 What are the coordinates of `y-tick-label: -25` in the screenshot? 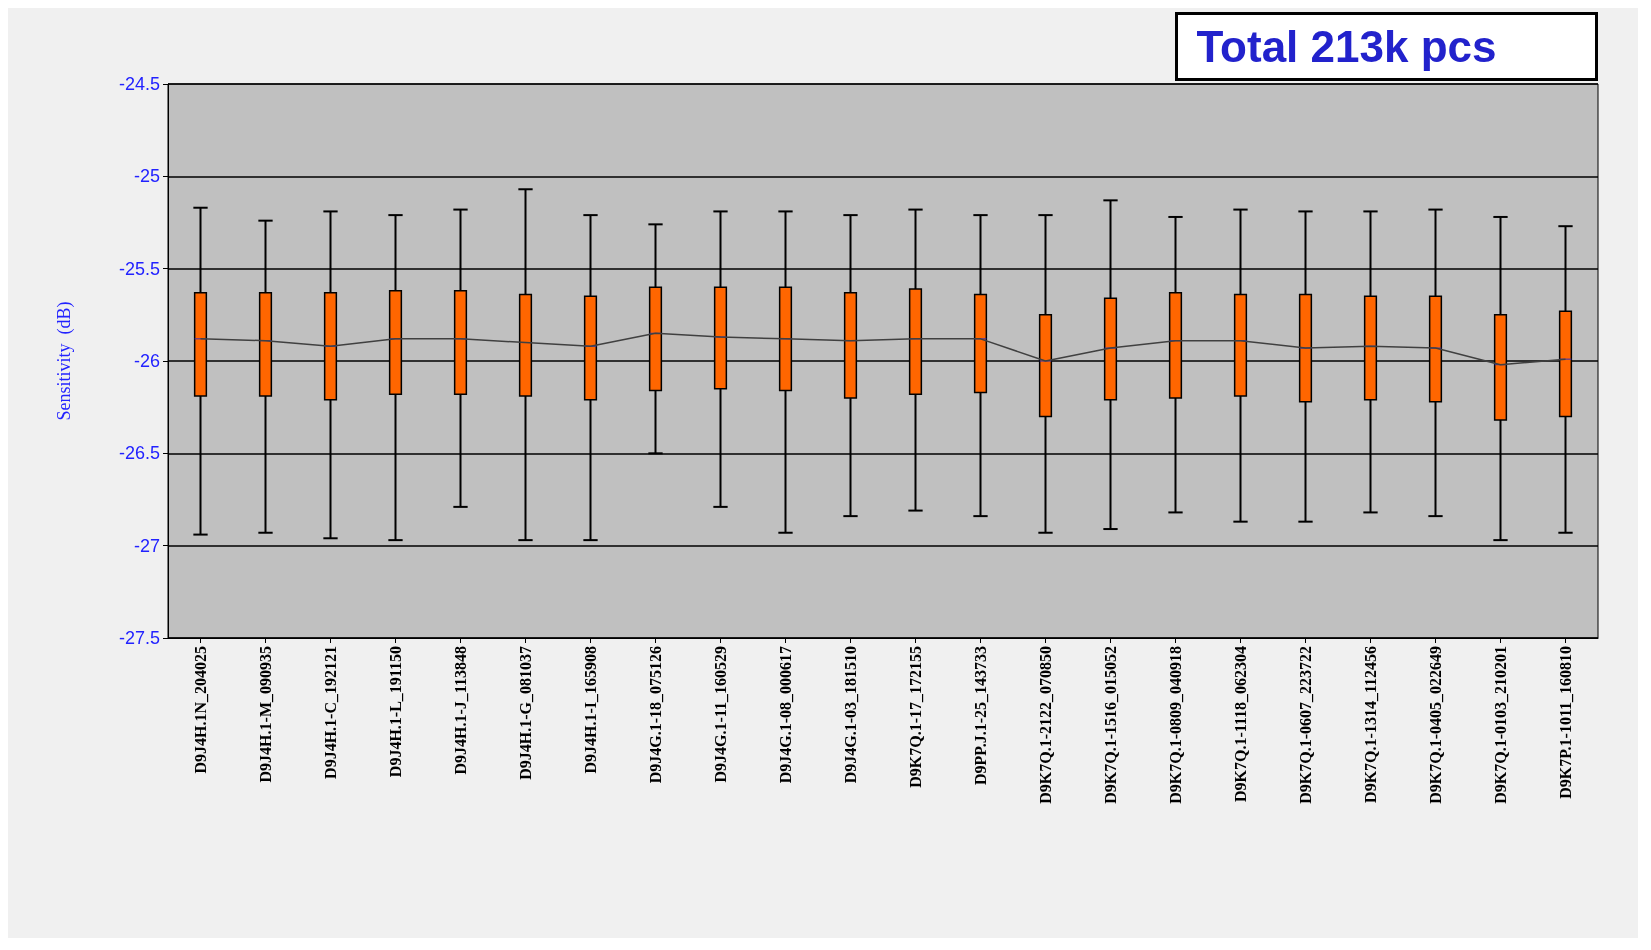 It's located at (146, 176).